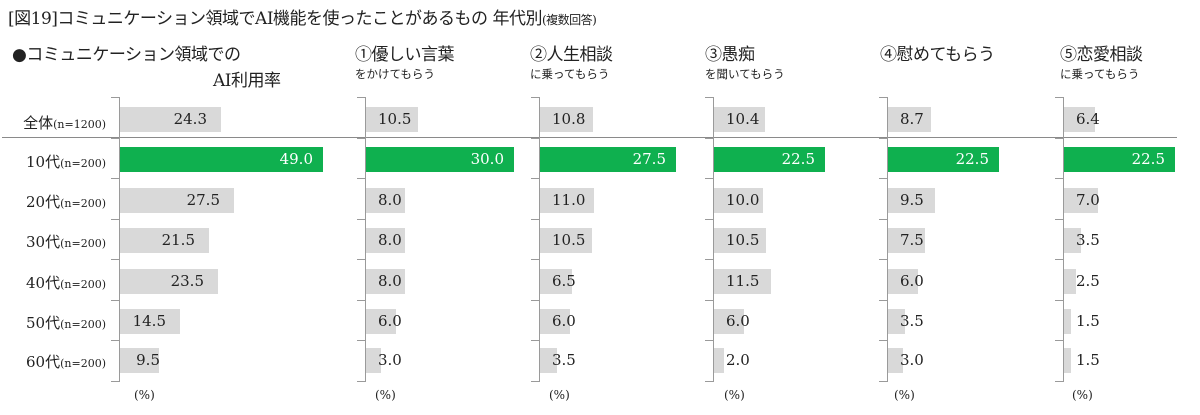  Describe the element at coordinates (1082, 395) in the screenshot. I see `unit-label-5: (%)` at that location.